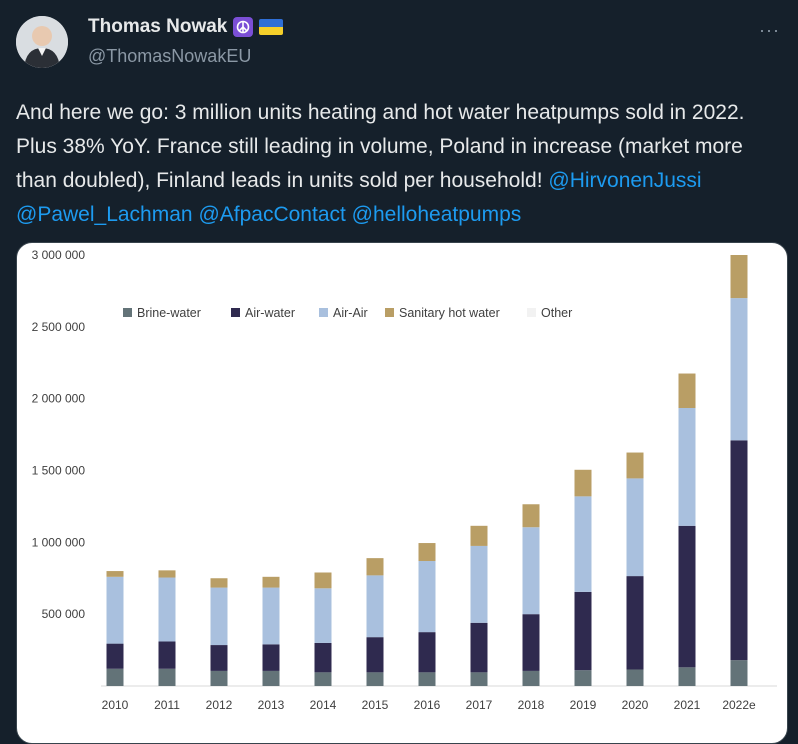 The image size is (798, 744). I want to click on legend-label: Sanitary hot water, so click(449, 313).